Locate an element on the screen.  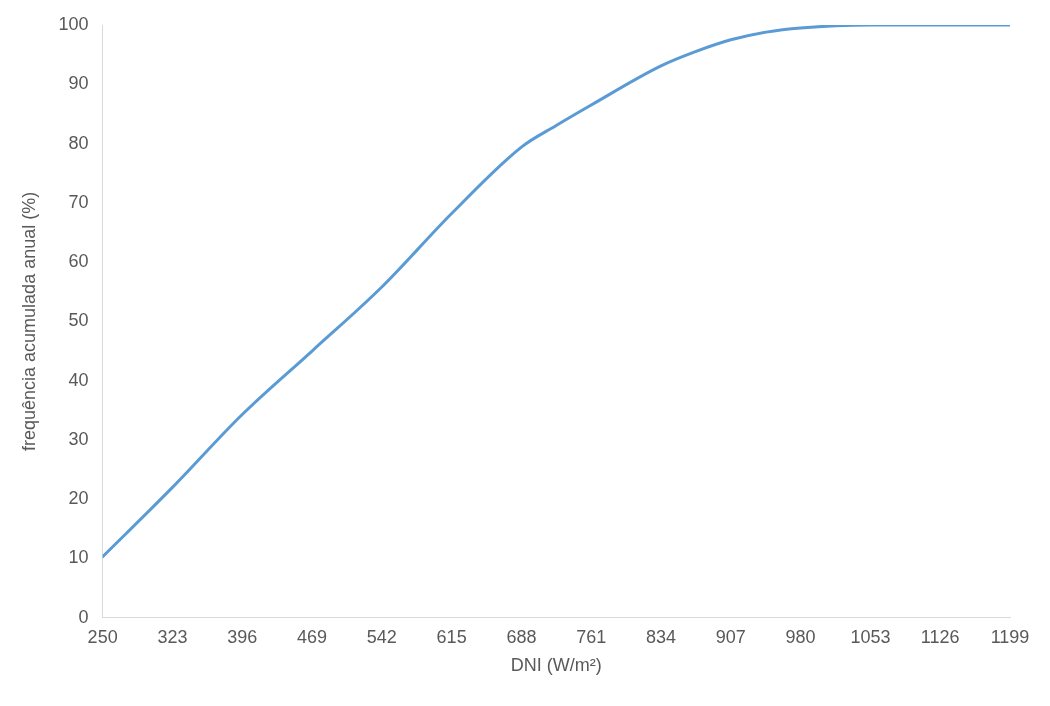
x-tick-label: 834 is located at coordinates (661, 636).